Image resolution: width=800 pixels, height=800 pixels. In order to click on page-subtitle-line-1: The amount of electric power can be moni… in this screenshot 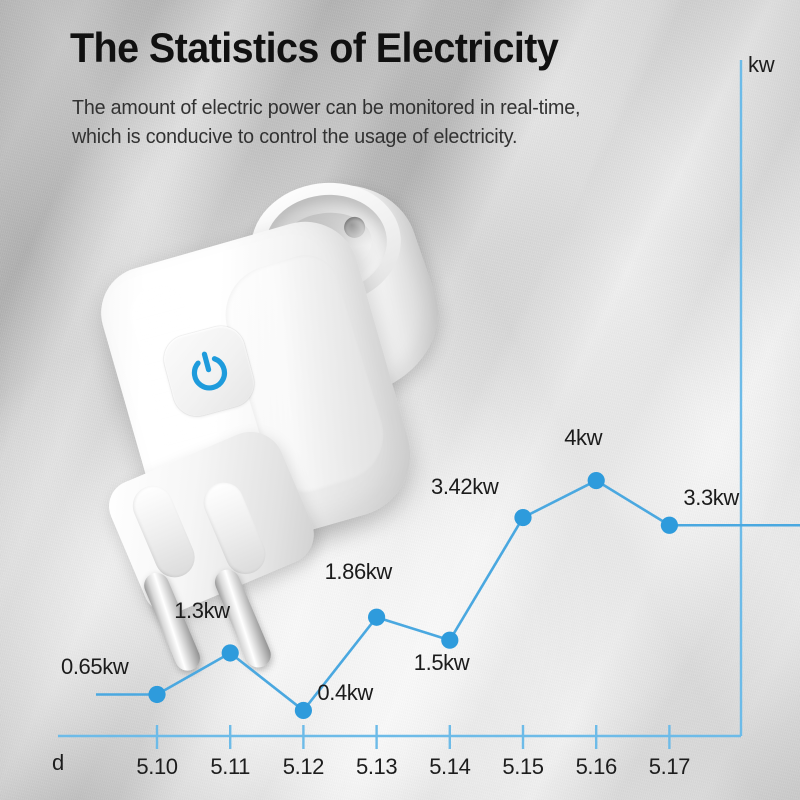, I will do `click(326, 107)`.